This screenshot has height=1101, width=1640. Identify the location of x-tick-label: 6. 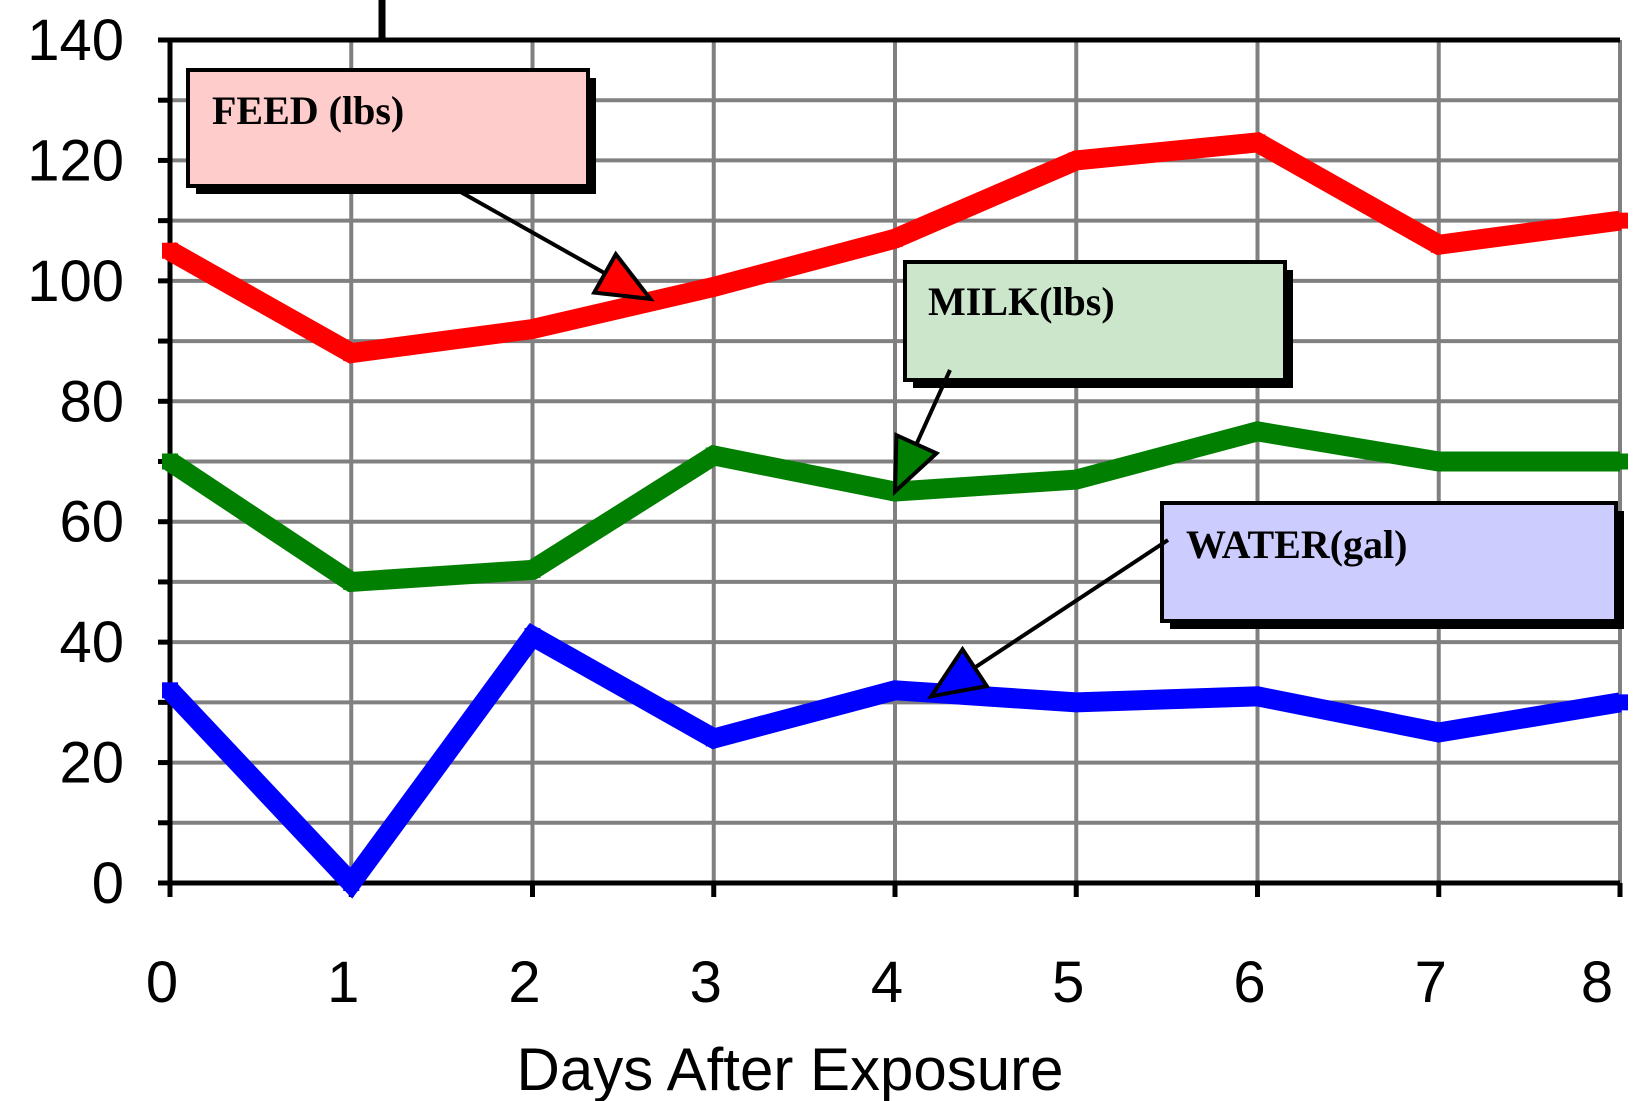
(1249, 982).